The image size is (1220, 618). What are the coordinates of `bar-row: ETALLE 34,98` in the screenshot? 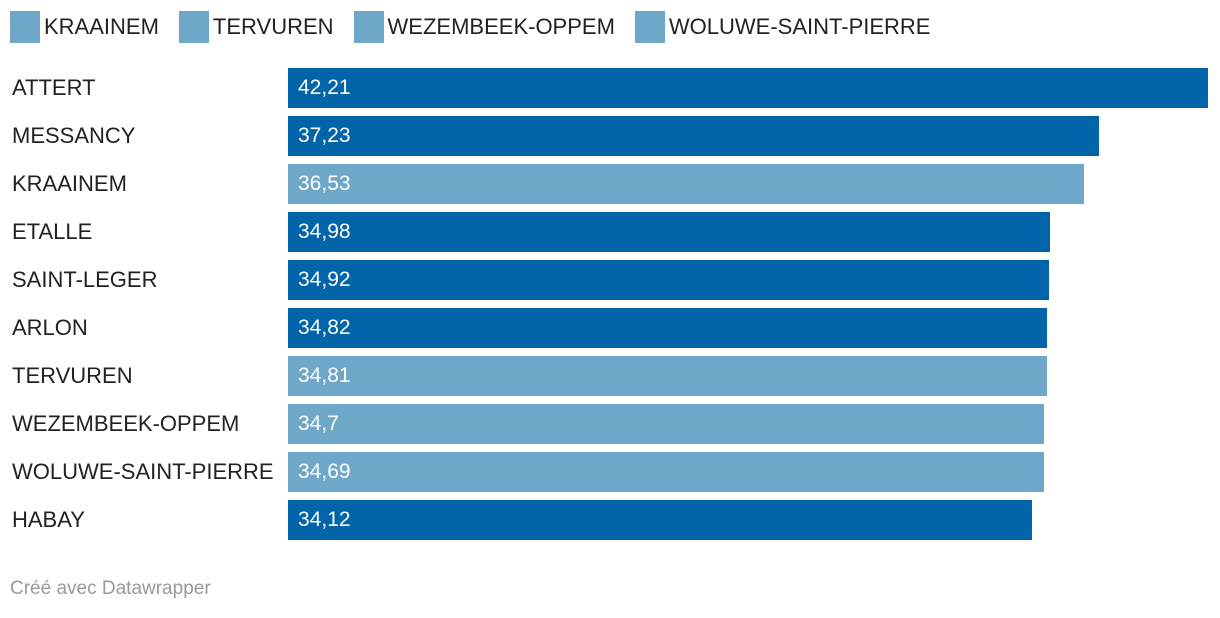 It's located at (610, 232).